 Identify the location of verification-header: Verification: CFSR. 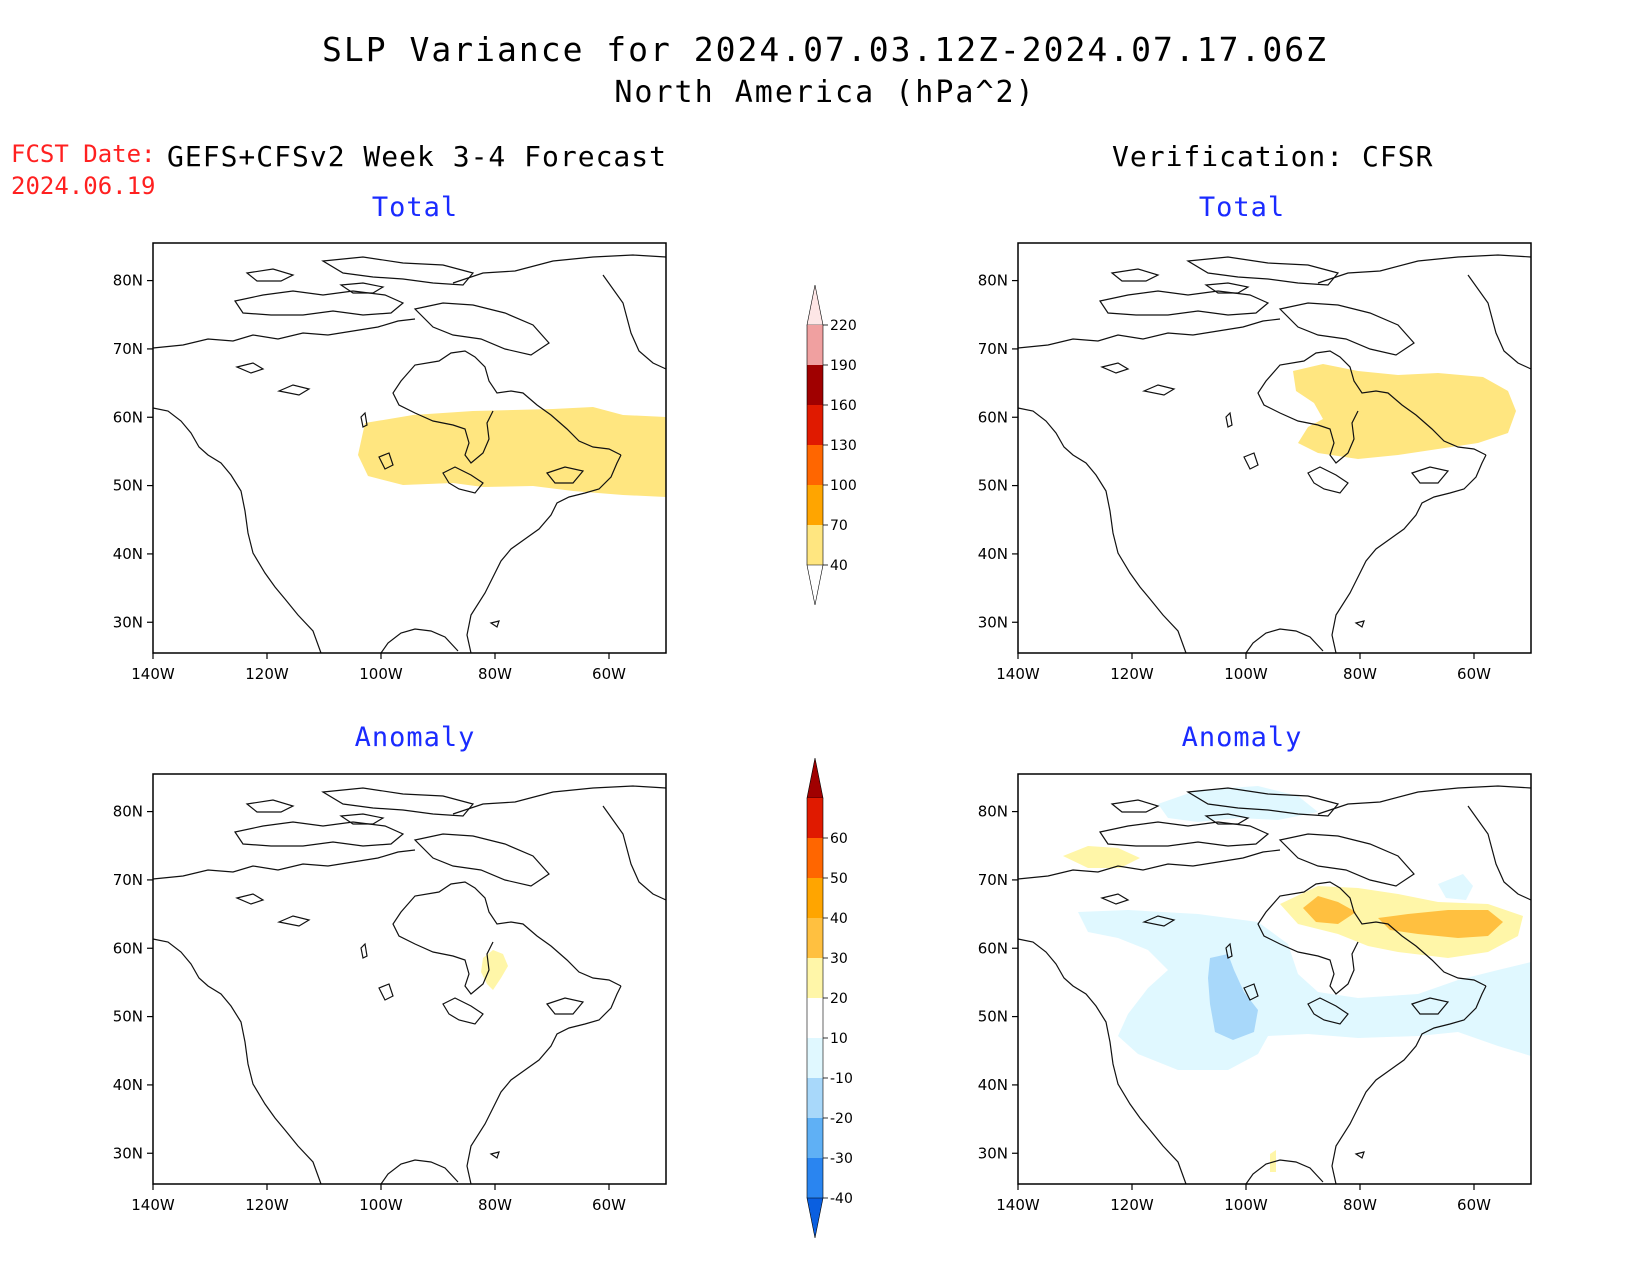
(1273, 156).